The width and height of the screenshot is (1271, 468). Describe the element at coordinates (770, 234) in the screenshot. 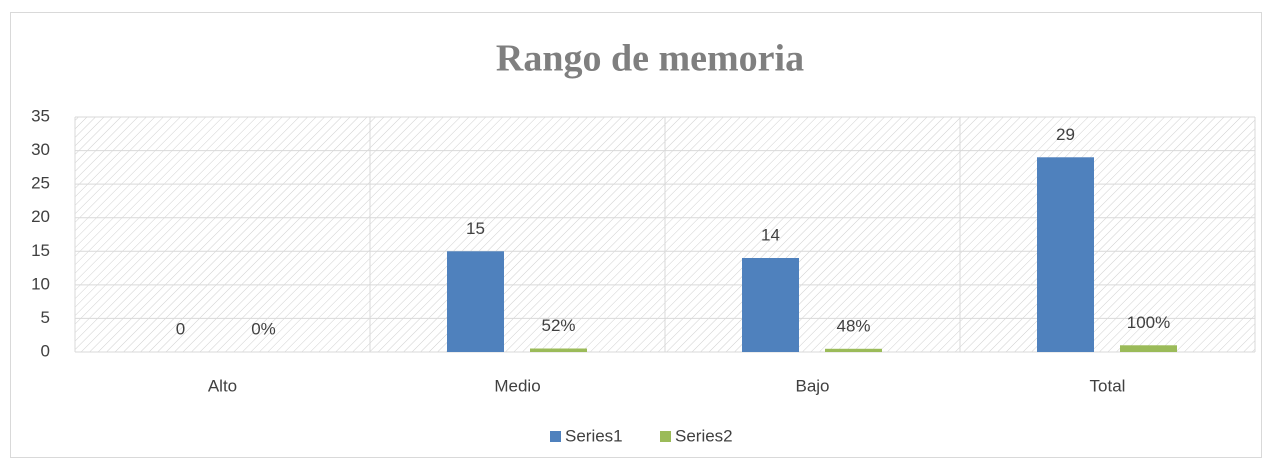

I see `data-label: 14` at that location.